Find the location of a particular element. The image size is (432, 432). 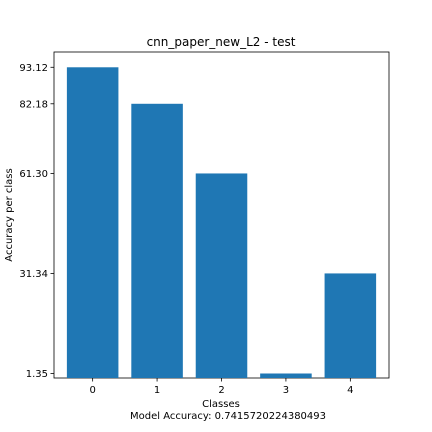

x-tick-label: 3 is located at coordinates (286, 390).